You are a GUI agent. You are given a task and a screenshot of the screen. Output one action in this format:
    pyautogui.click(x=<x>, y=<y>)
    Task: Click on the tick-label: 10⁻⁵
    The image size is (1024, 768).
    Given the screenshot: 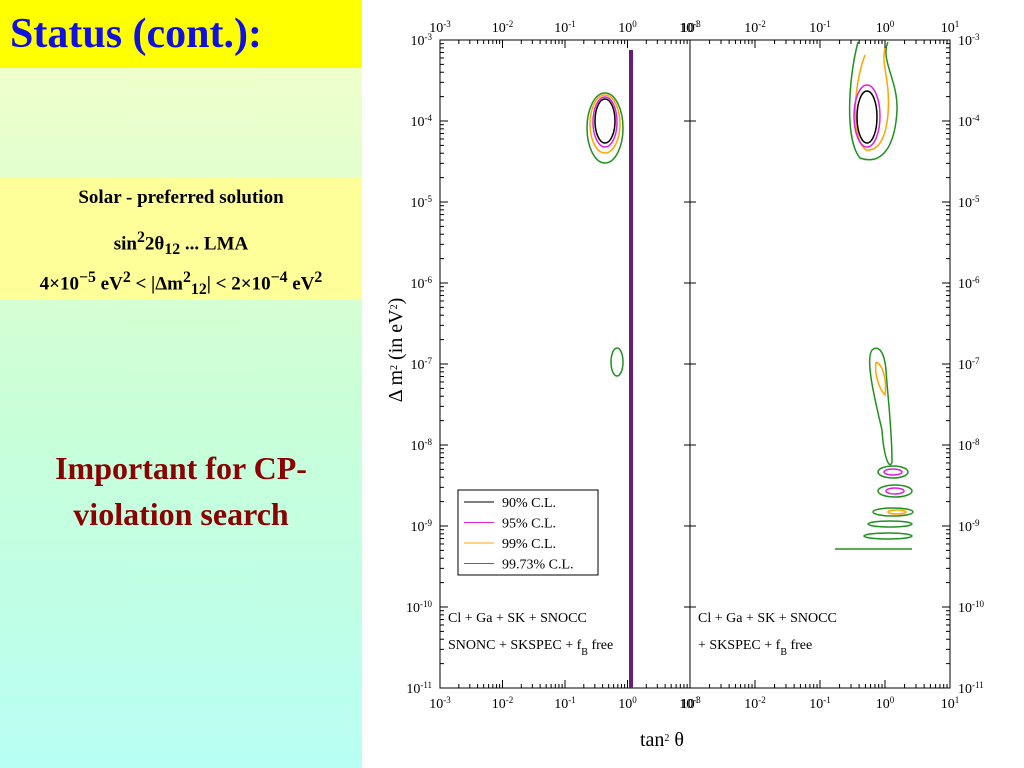 What is the action you would take?
    pyautogui.click(x=422, y=202)
    